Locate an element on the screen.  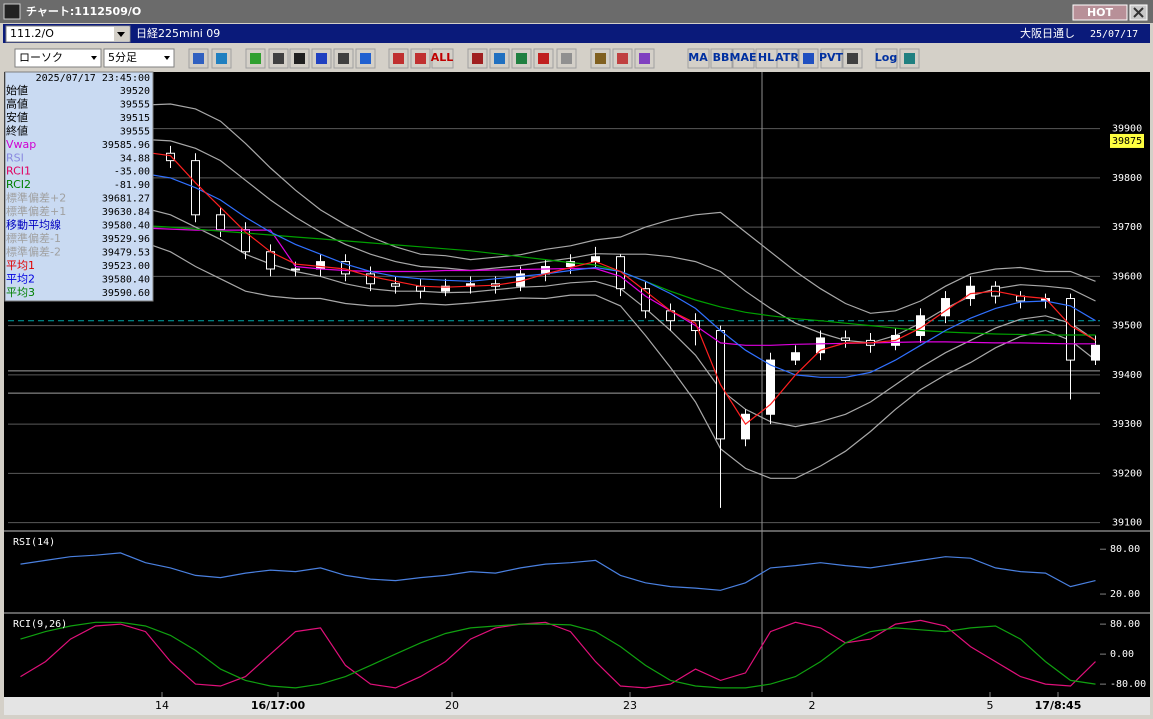
kind-select is located at coordinates (58, 58).